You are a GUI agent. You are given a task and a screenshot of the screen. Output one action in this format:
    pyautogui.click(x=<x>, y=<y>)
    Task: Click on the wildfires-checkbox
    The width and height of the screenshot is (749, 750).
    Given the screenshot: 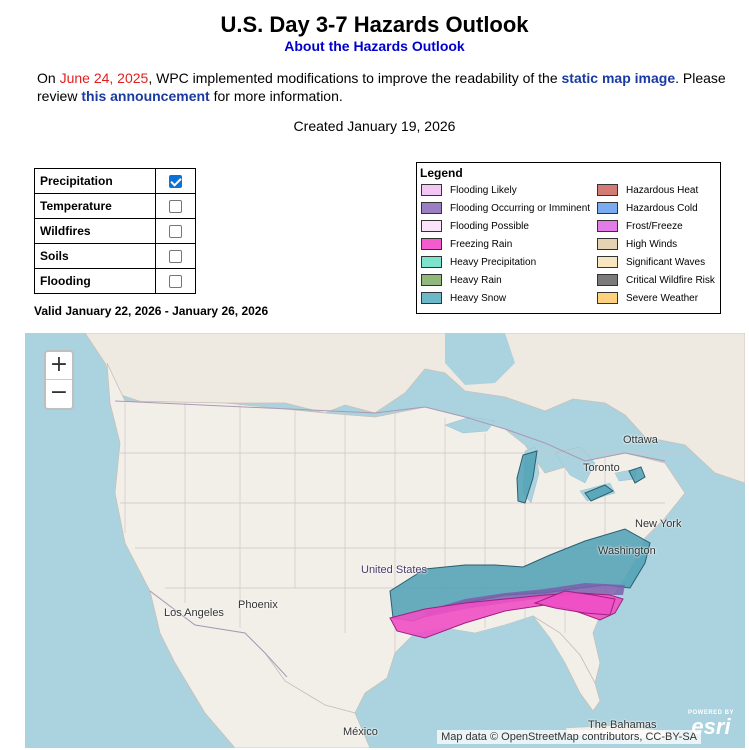 What is the action you would take?
    pyautogui.click(x=175, y=232)
    